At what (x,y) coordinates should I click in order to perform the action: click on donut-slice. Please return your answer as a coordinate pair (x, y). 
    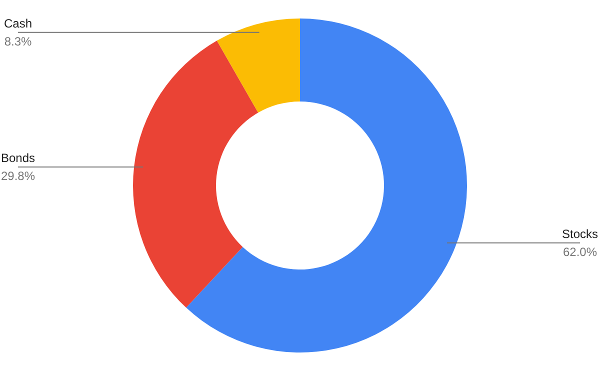
    Looking at the image, I should click on (258, 65).